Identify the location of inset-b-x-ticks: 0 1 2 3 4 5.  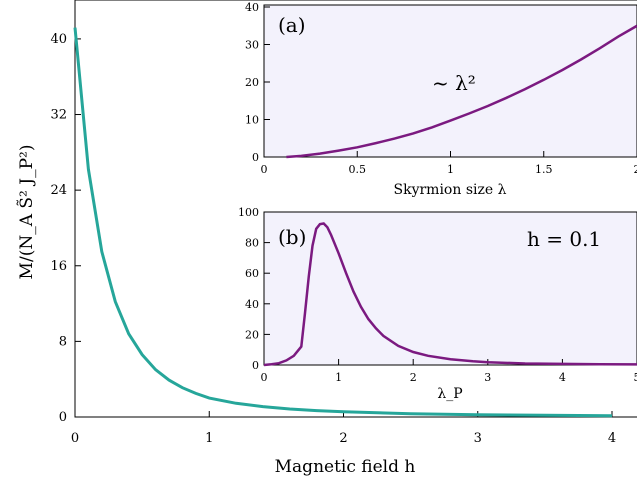
(449, 371).